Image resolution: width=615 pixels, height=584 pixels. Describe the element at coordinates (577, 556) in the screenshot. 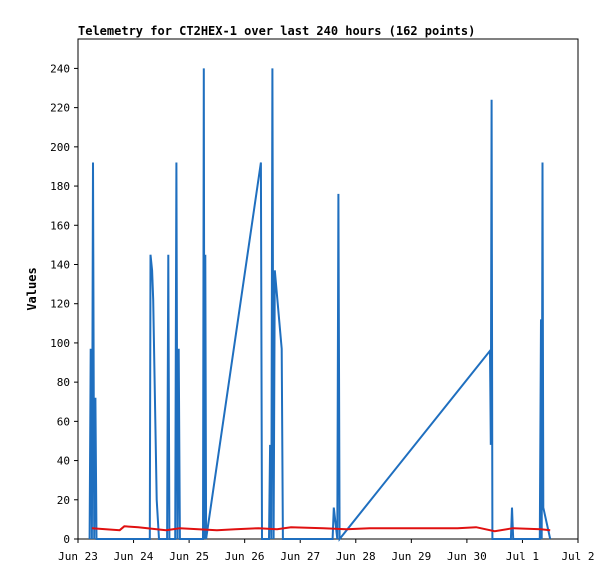

I see `x-tick-label: Jul 2` at that location.